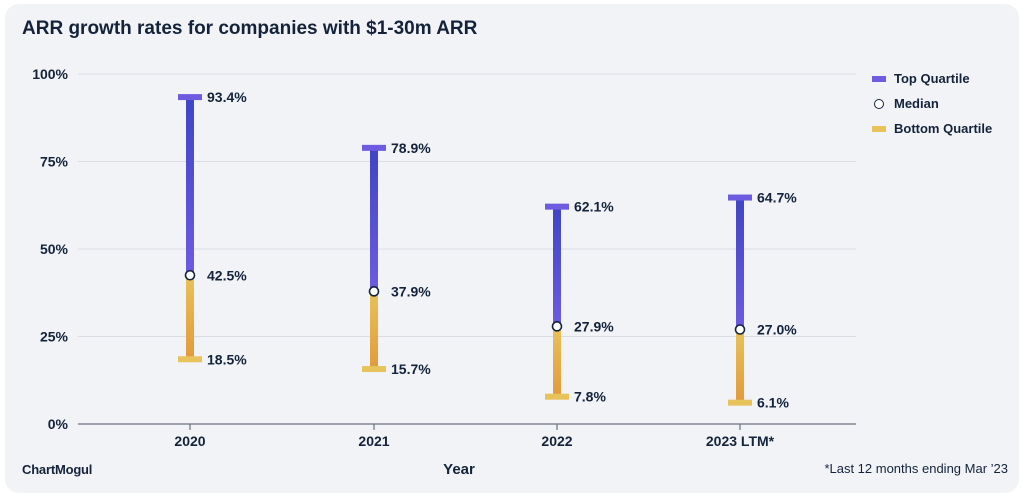  What do you see at coordinates (212, 228) in the screenshot?
I see `range-bar-group: 93.4% 42.5% 18.5%` at bounding box center [212, 228].